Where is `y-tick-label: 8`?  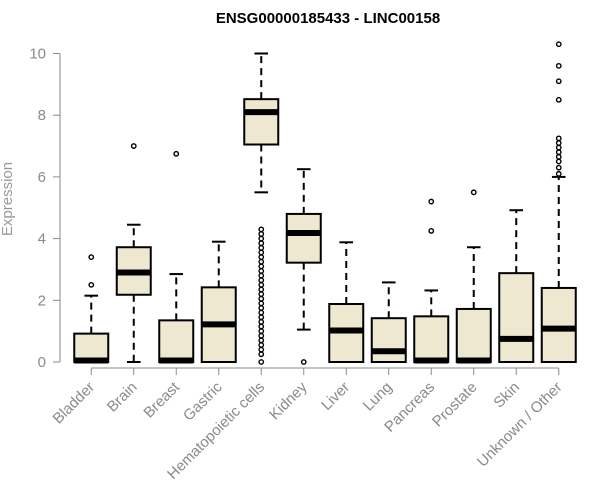 y-tick-label: 8 is located at coordinates (42, 115).